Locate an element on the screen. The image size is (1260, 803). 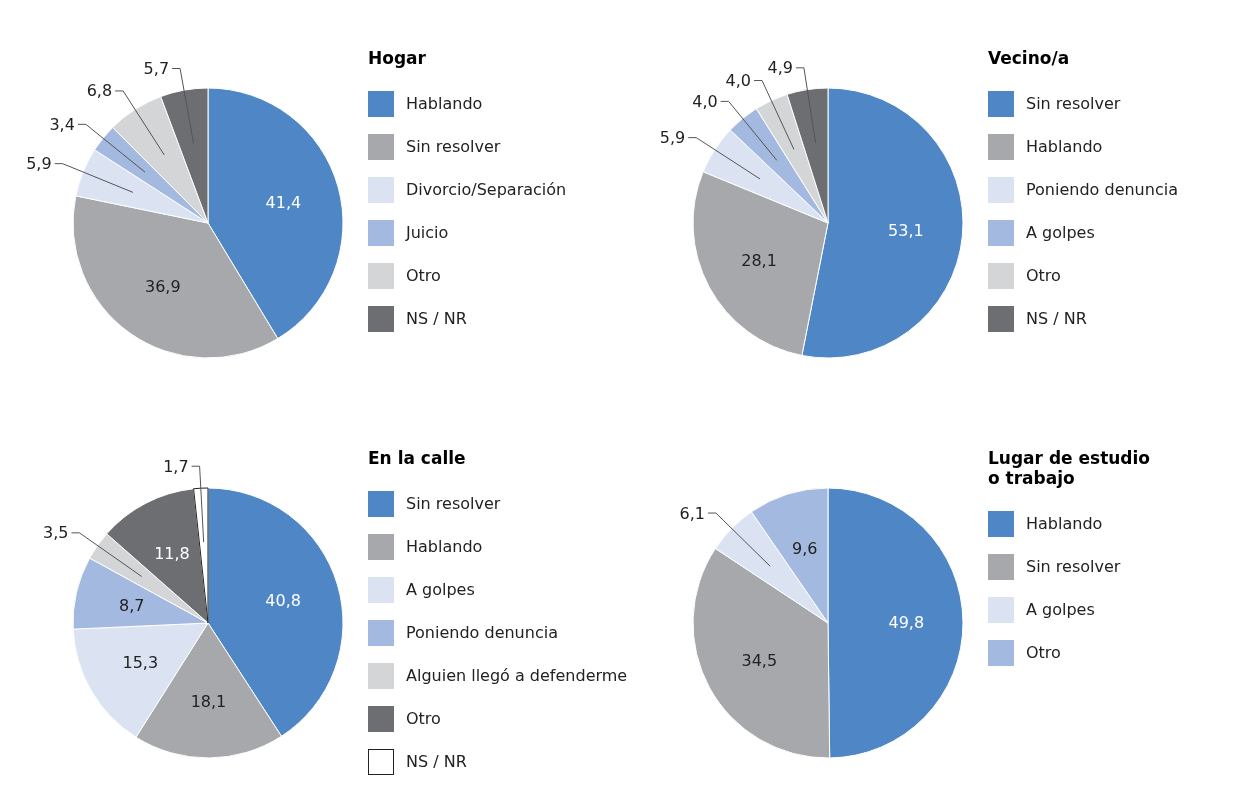
data-label: 1,7 is located at coordinates (176, 466).